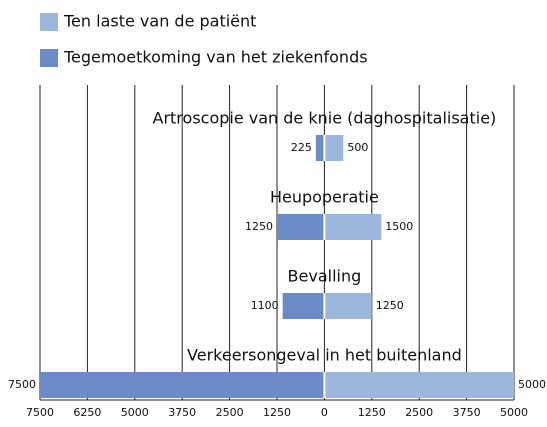 Image resolution: width=547 pixels, height=427 pixels. Describe the element at coordinates (324, 355) in the screenshot. I see `category-label: Verkeersongeval in het buitenland` at that location.